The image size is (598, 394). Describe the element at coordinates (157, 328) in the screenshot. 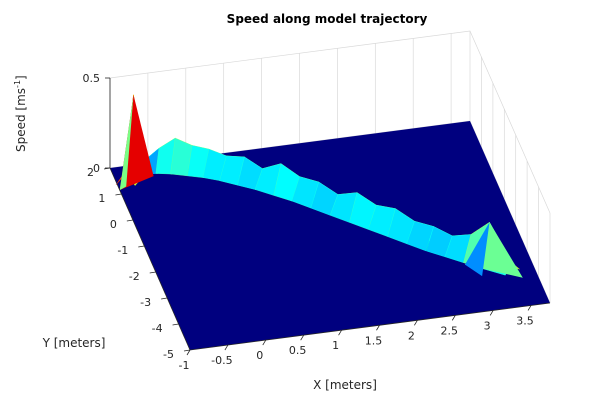

I see `y-tick-label: -4` at that location.